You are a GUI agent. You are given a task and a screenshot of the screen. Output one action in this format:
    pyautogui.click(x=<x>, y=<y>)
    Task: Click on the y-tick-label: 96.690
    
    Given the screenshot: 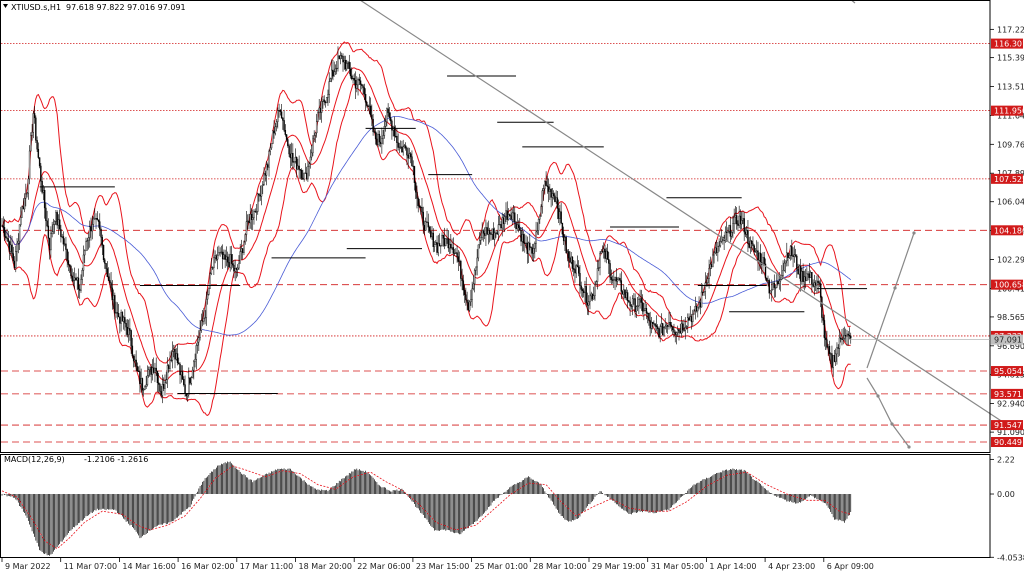 What is the action you would take?
    pyautogui.click(x=1010, y=346)
    